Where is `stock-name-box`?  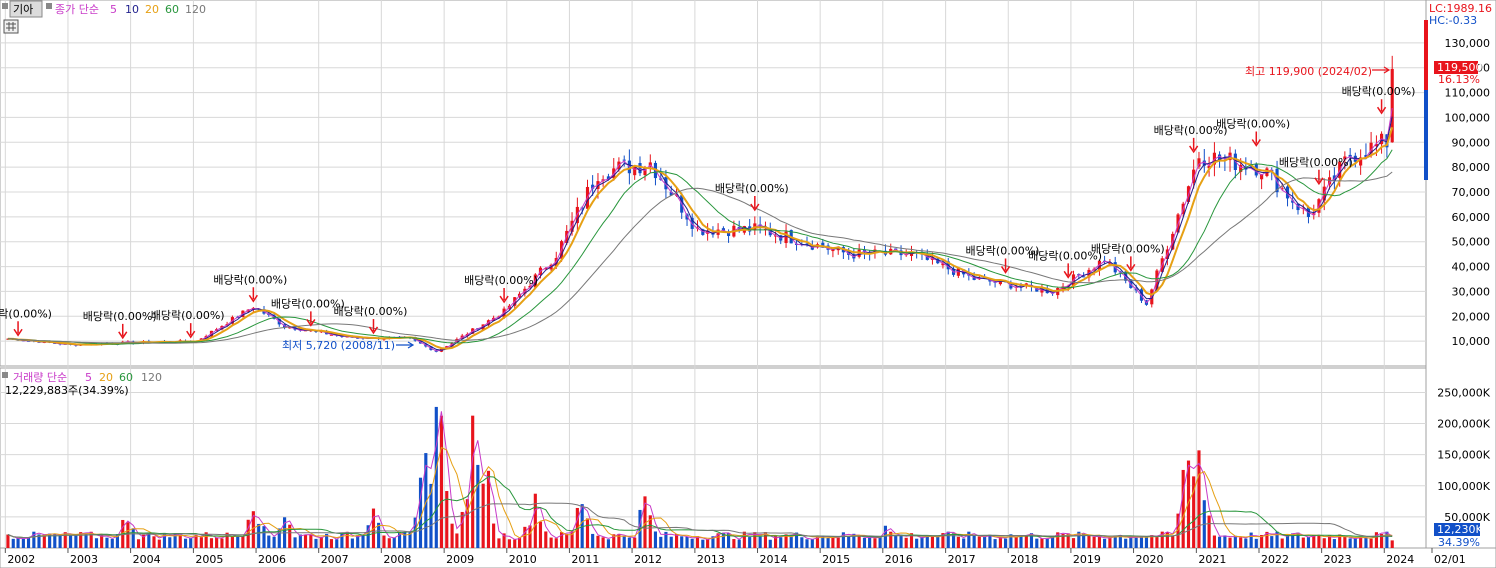
stock-name-box is located at coordinates (26, 9).